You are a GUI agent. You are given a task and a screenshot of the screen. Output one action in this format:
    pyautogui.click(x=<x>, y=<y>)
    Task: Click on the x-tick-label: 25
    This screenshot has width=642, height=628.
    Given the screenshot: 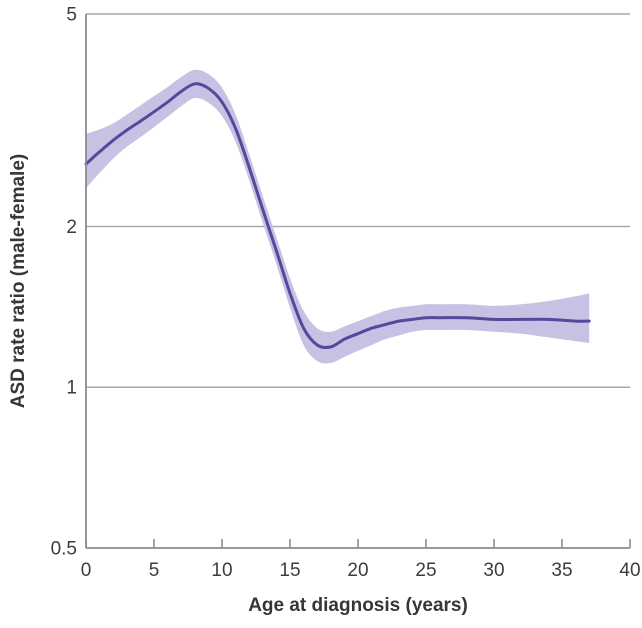 What is the action you would take?
    pyautogui.click(x=425, y=570)
    